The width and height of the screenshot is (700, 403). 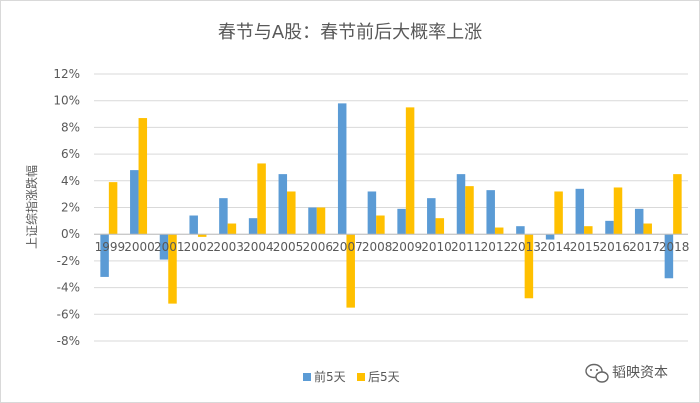 I want to click on x-tick-label: 2018, so click(x=674, y=247).